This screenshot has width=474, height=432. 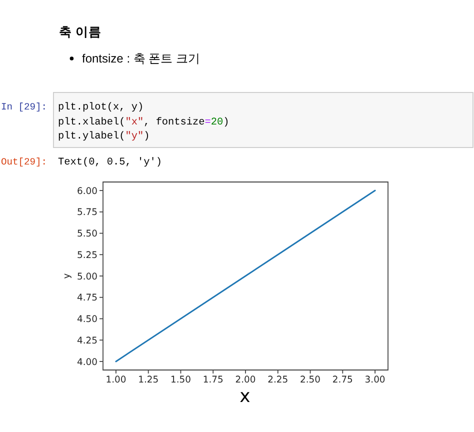 I want to click on ytick: 5.50, so click(x=87, y=234).